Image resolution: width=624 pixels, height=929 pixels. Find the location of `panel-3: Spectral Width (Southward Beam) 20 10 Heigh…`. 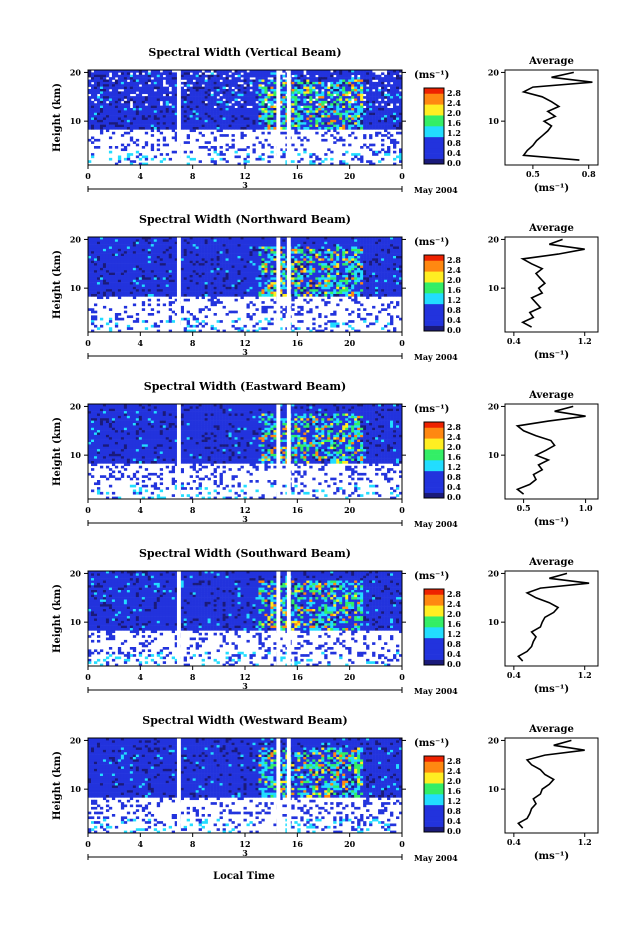

panel-3: Spectral Width (Southward Beam) 20 10 Heigh… is located at coordinates (325, 621).